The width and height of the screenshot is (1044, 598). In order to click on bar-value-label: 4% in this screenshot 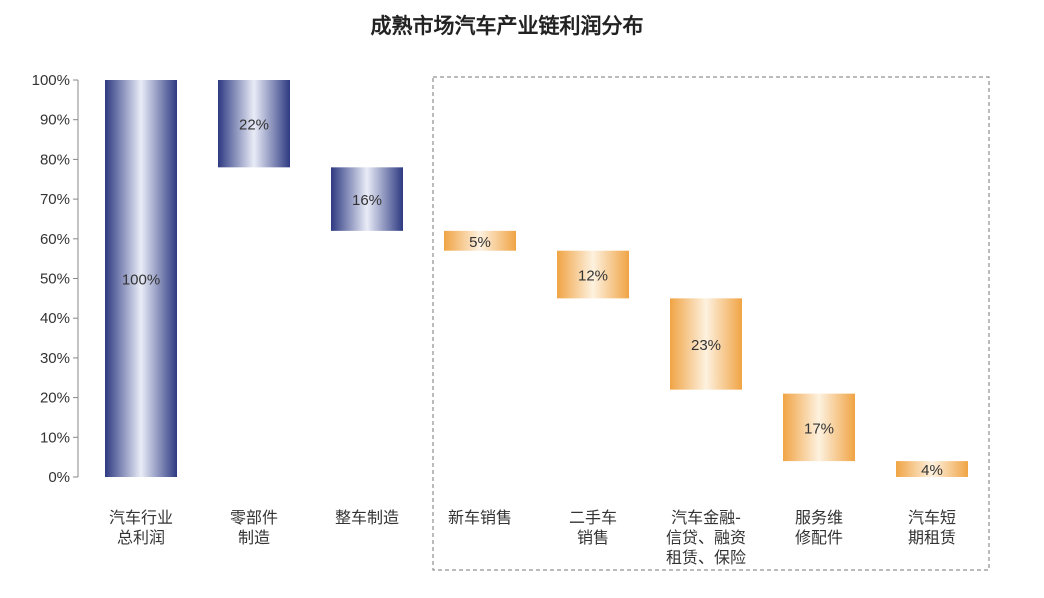, I will do `click(932, 470)`.